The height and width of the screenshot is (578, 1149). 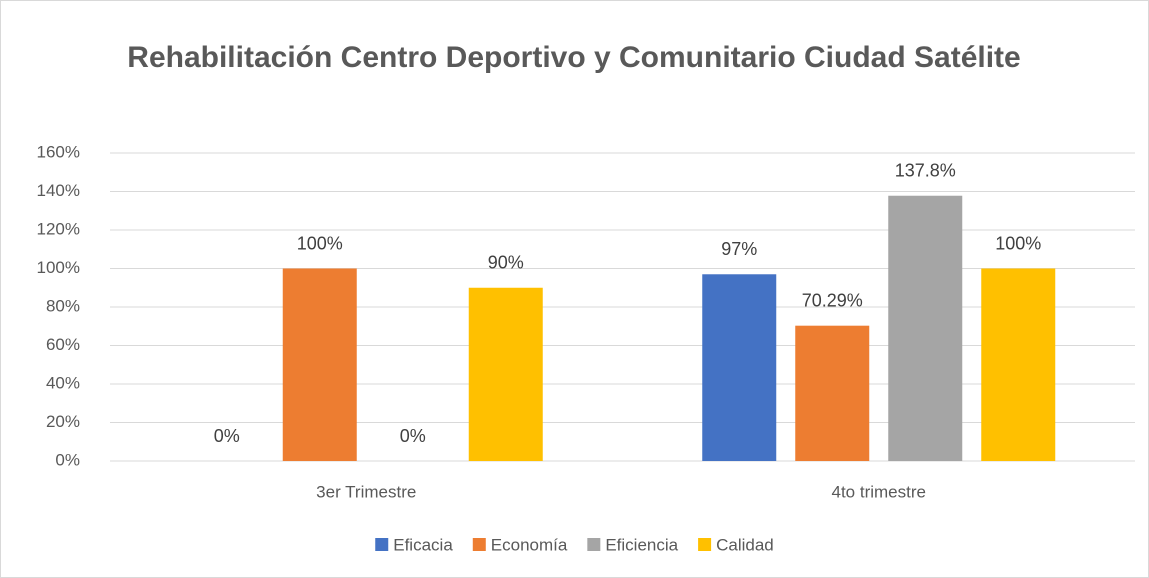 What do you see at coordinates (58, 228) in the screenshot?
I see `y-tick-label: 120%` at bounding box center [58, 228].